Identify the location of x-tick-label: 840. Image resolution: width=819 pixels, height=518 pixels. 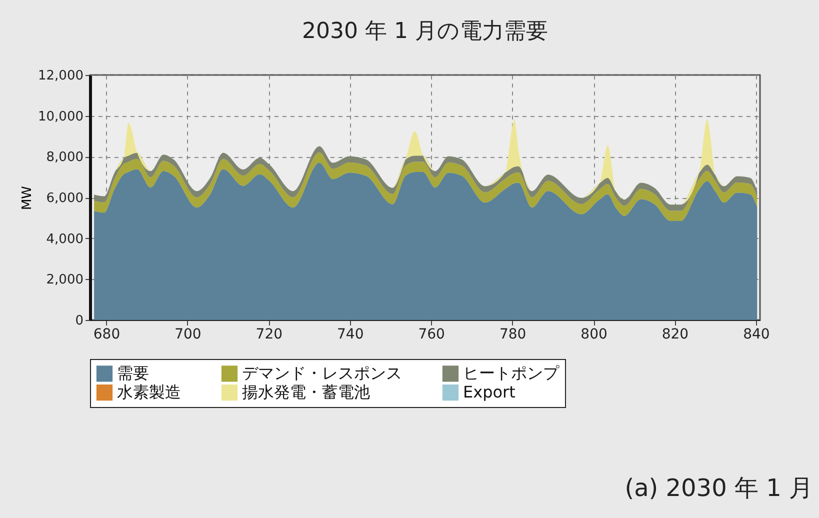
(756, 334).